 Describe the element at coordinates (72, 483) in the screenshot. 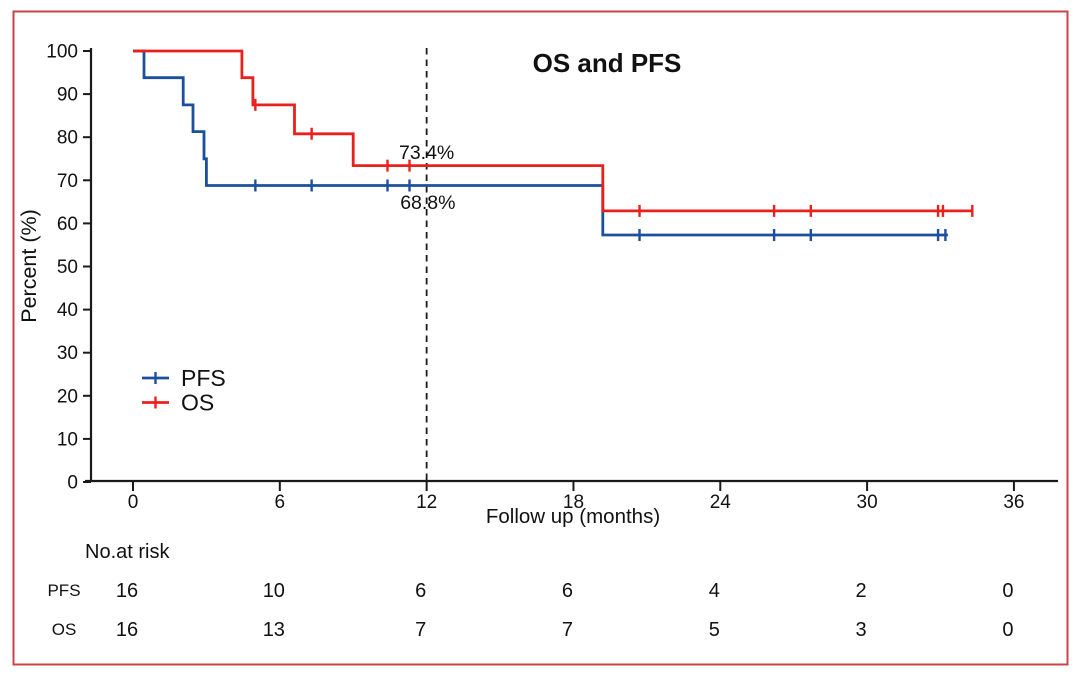

I see `y-tick-label: 0` at that location.